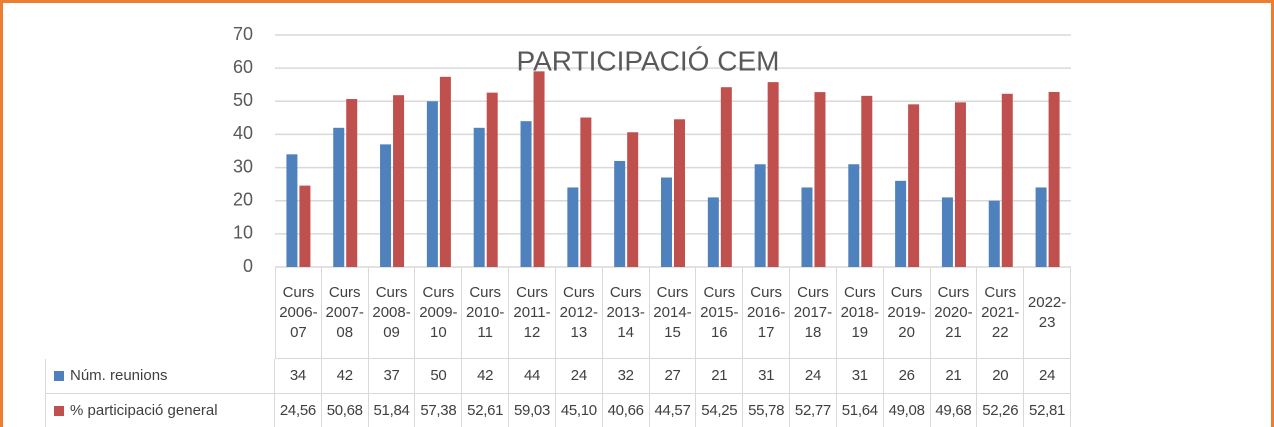 Image resolution: width=1274 pixels, height=427 pixels. I want to click on data-label: 24,56, so click(298, 410).